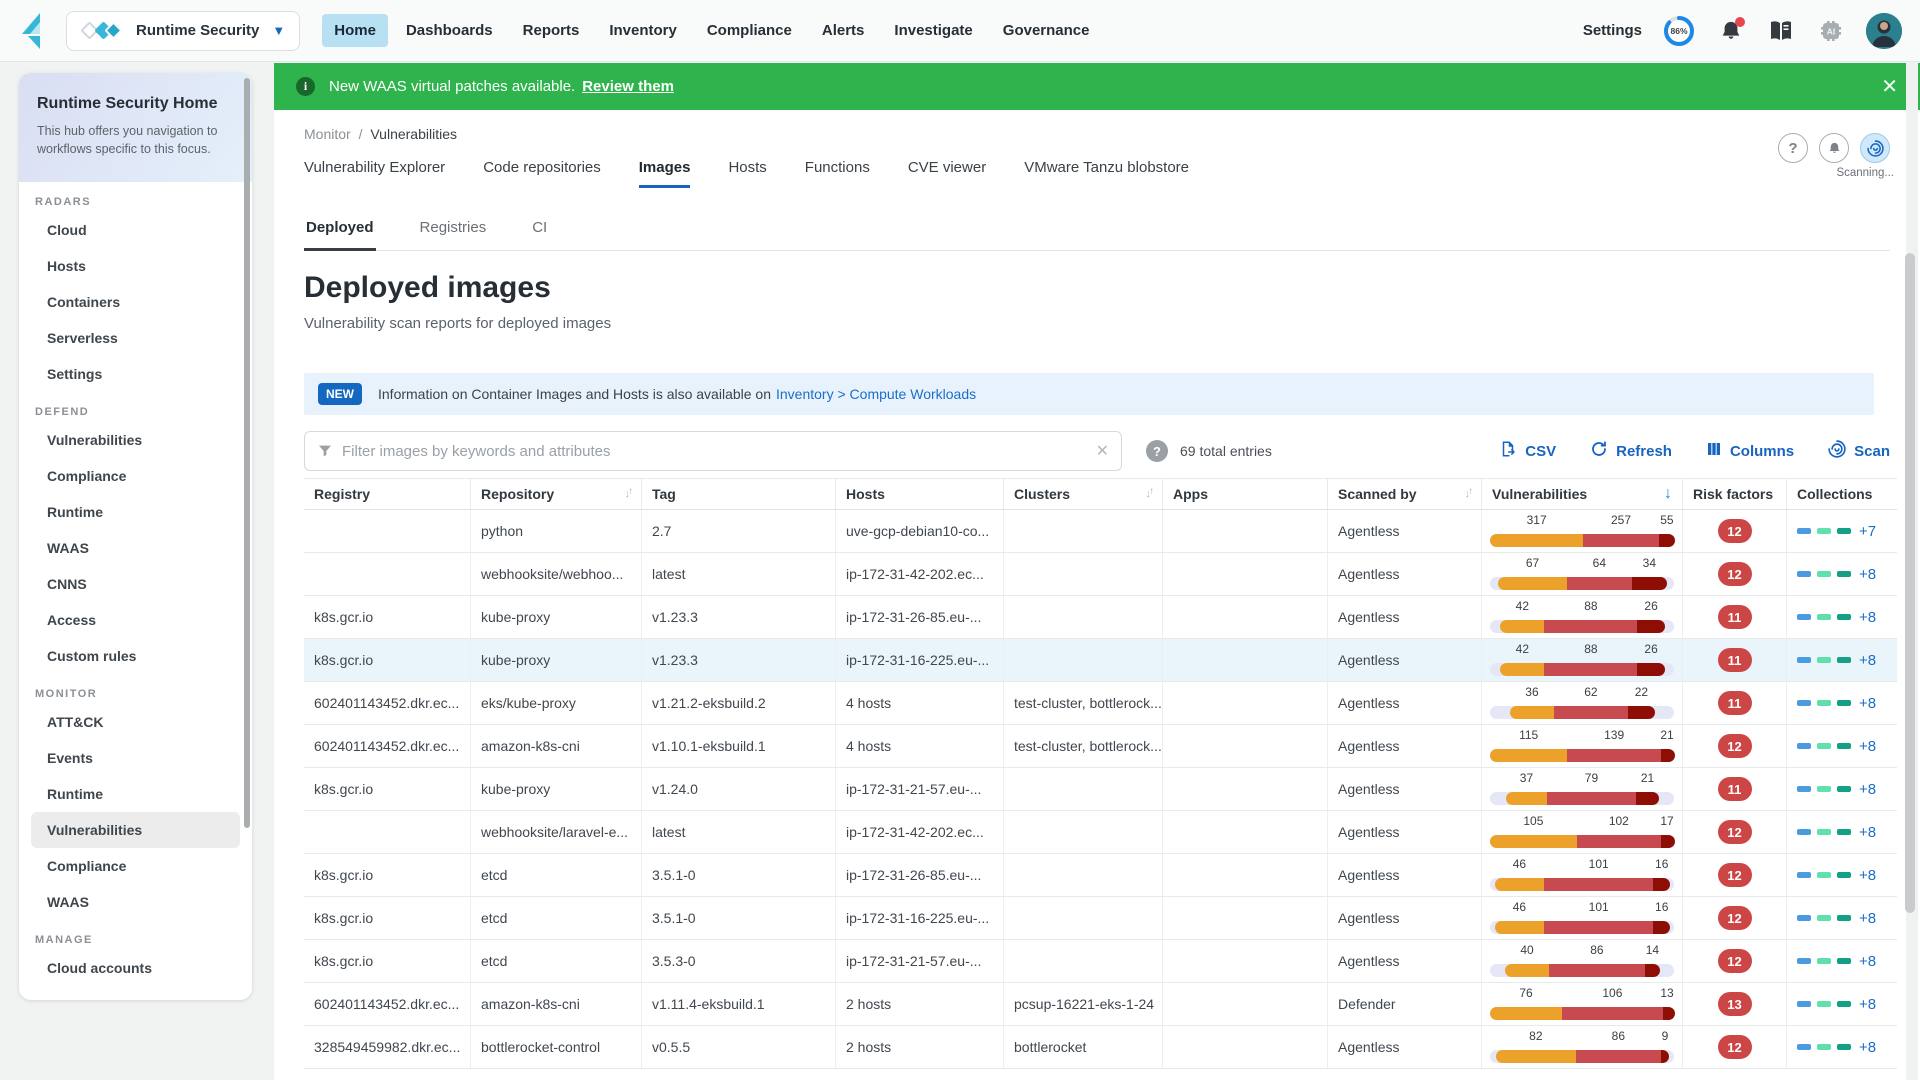  Describe the element at coordinates (100, 968) in the screenshot. I see `sidebar-item-cloud-accounts: Cloud accounts` at that location.